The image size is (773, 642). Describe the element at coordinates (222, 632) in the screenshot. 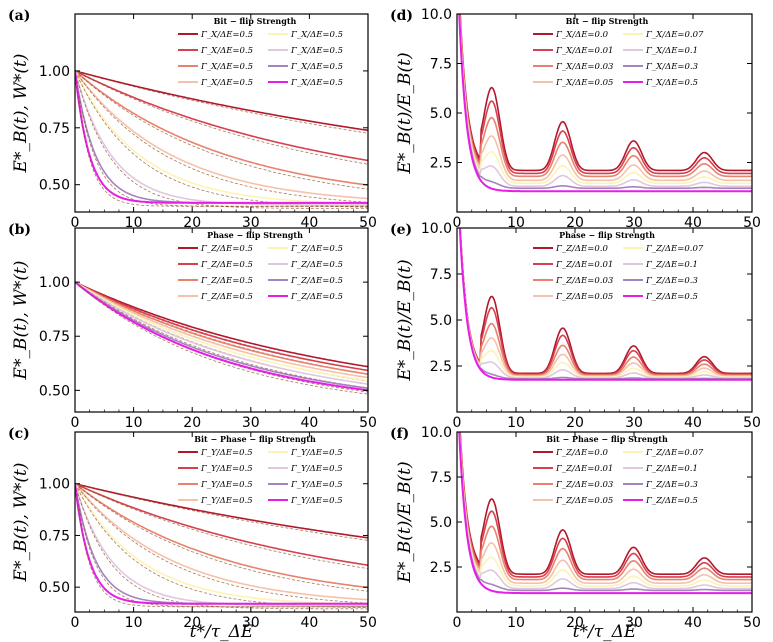

I see `xlabel-left: t*/τ_ΔE` at that location.